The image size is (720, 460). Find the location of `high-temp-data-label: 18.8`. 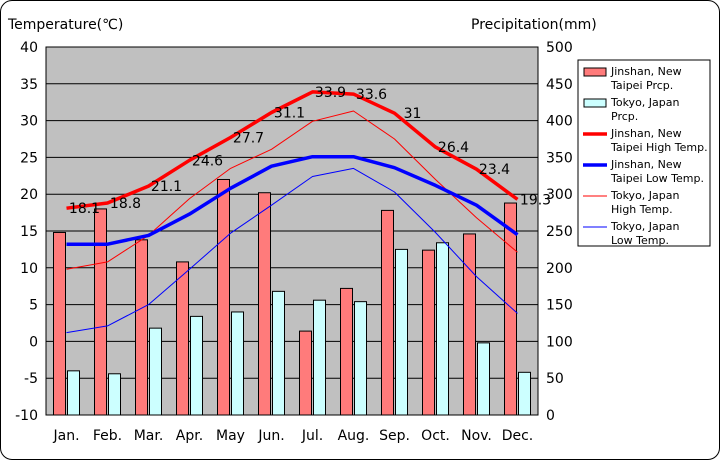

high-temp-data-label: 18.8 is located at coordinates (125, 204).